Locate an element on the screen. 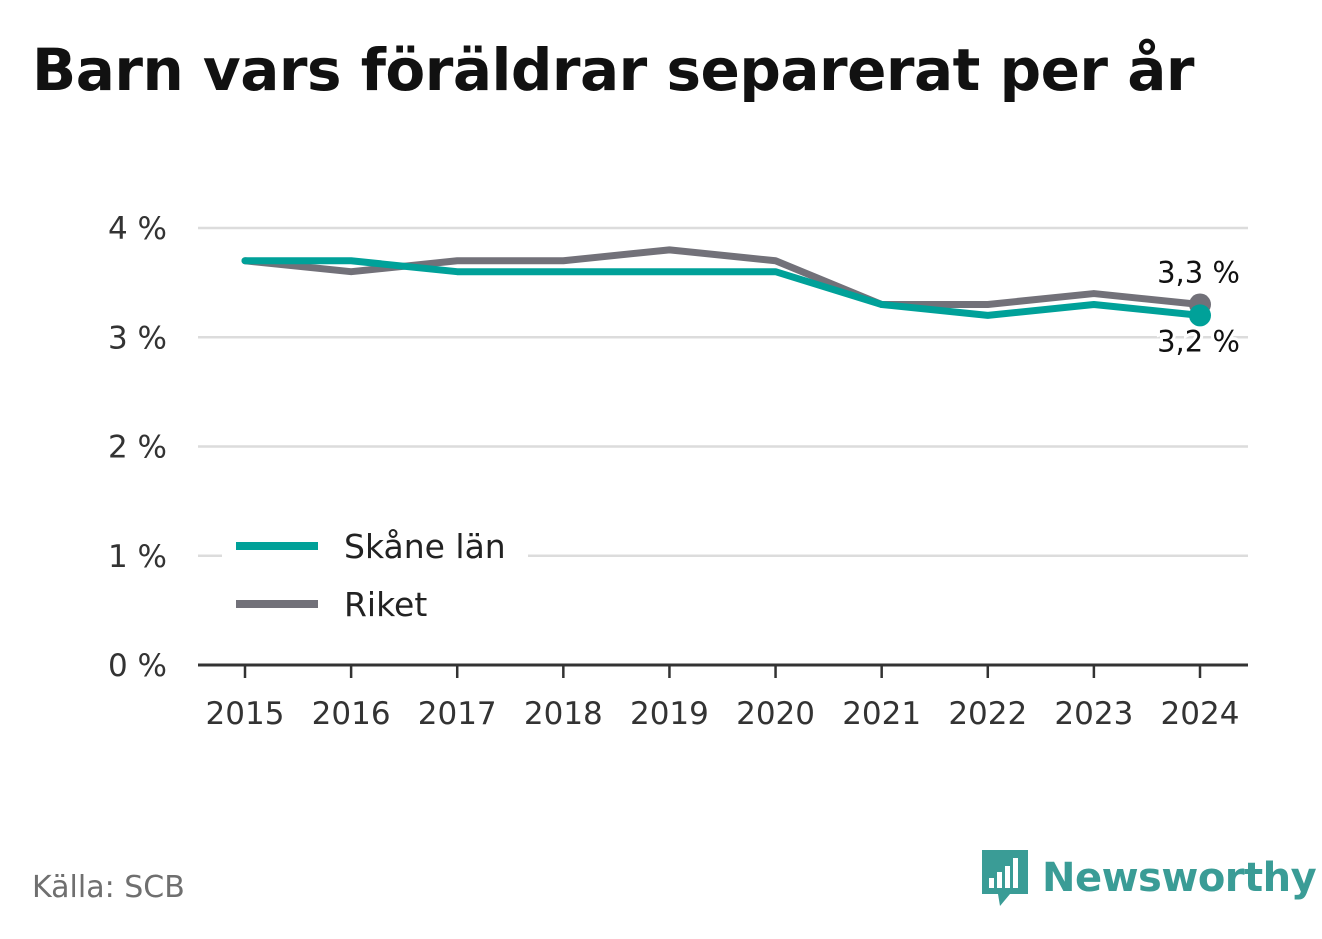  series-end-label: 3,3 % is located at coordinates (1198, 272).